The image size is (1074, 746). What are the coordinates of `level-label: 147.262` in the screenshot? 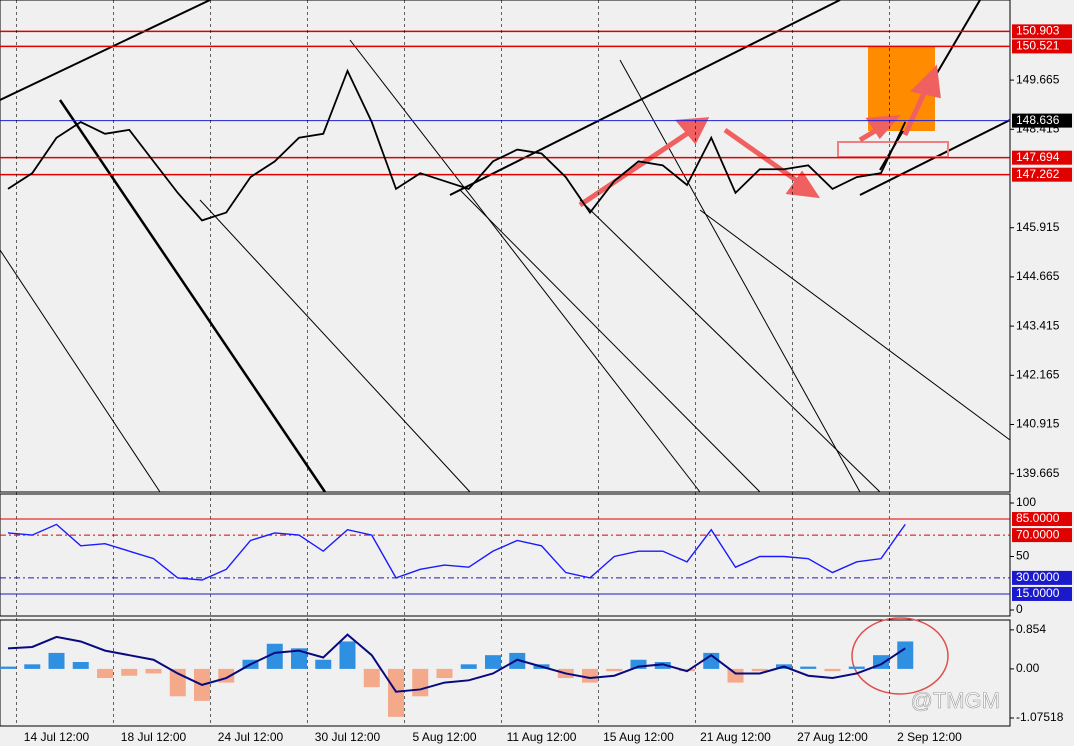 It's located at (1038, 174).